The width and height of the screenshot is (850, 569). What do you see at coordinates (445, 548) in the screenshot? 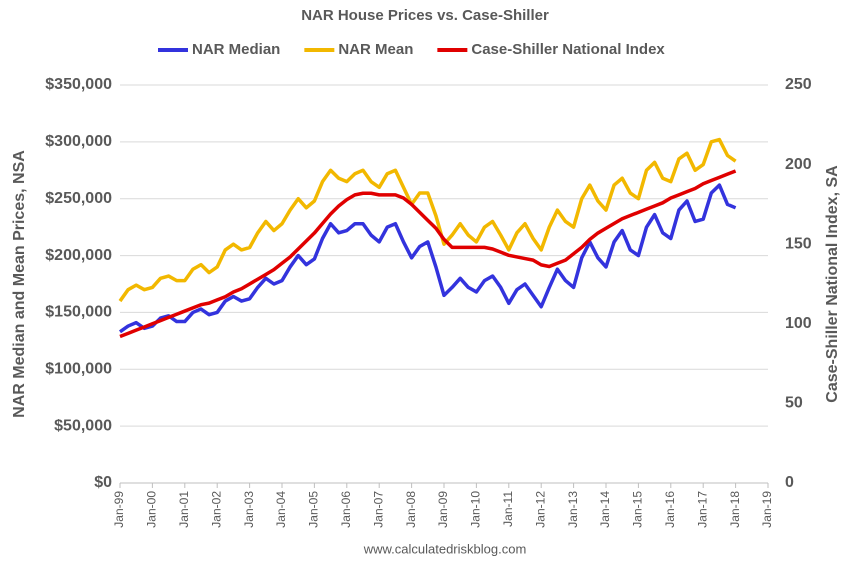
I see `source-note: www.calculatedriskblog.com` at bounding box center [445, 548].